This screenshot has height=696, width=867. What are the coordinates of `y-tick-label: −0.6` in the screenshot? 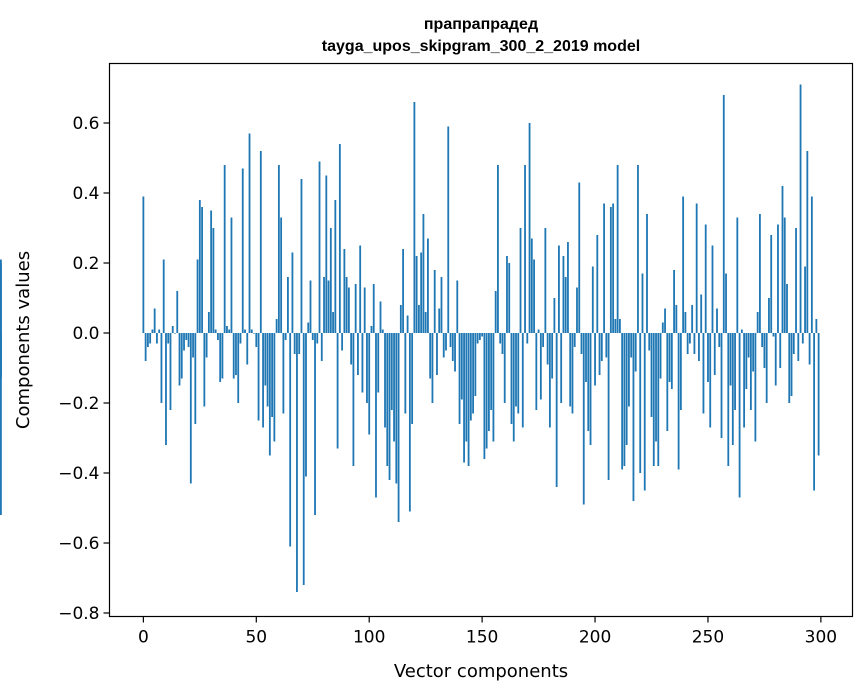 It's located at (78, 544).